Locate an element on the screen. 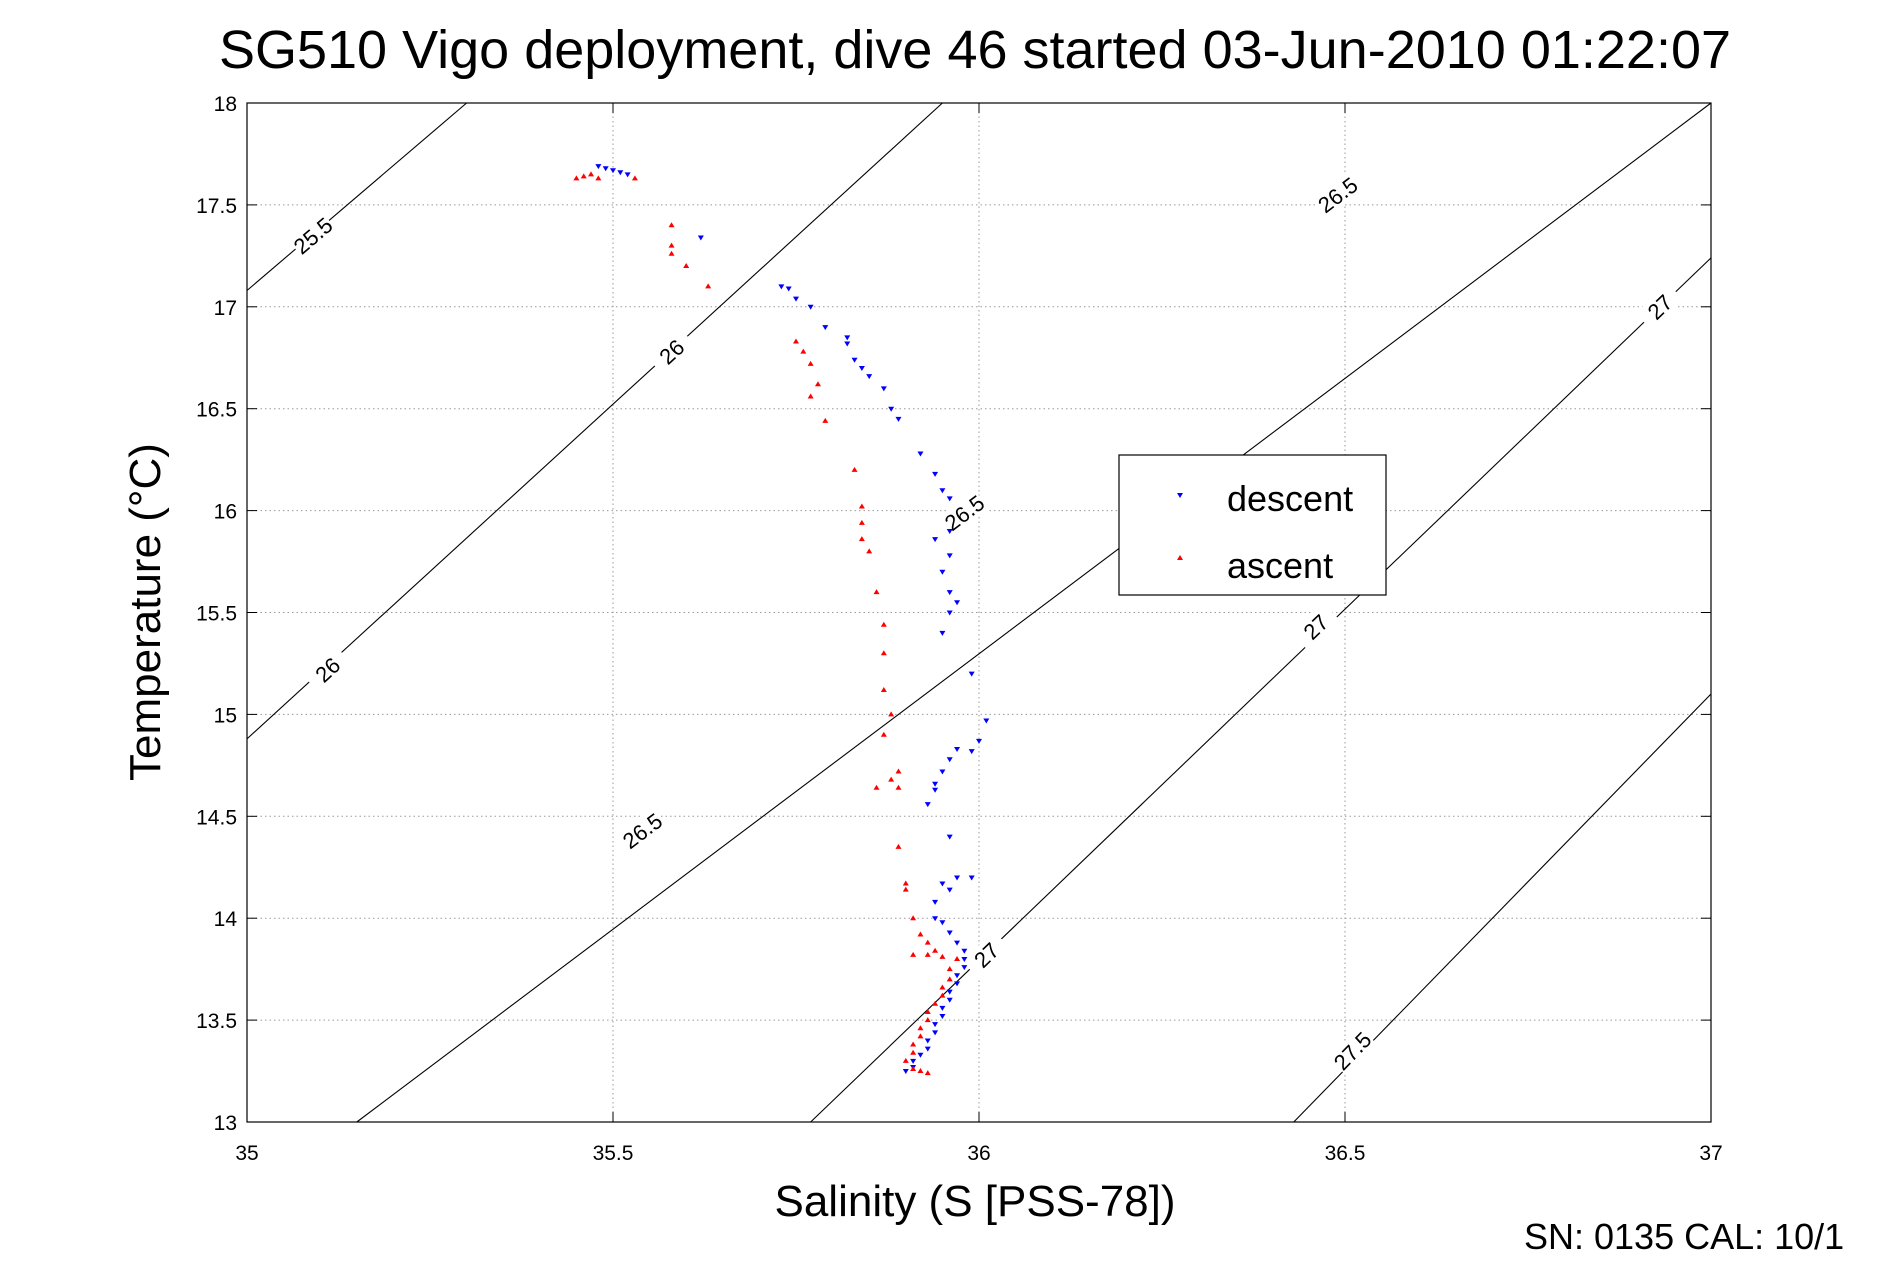 Image resolution: width=1891 pixels, height=1262 pixels. y-tick-label: 13.5 is located at coordinates (216, 1021).